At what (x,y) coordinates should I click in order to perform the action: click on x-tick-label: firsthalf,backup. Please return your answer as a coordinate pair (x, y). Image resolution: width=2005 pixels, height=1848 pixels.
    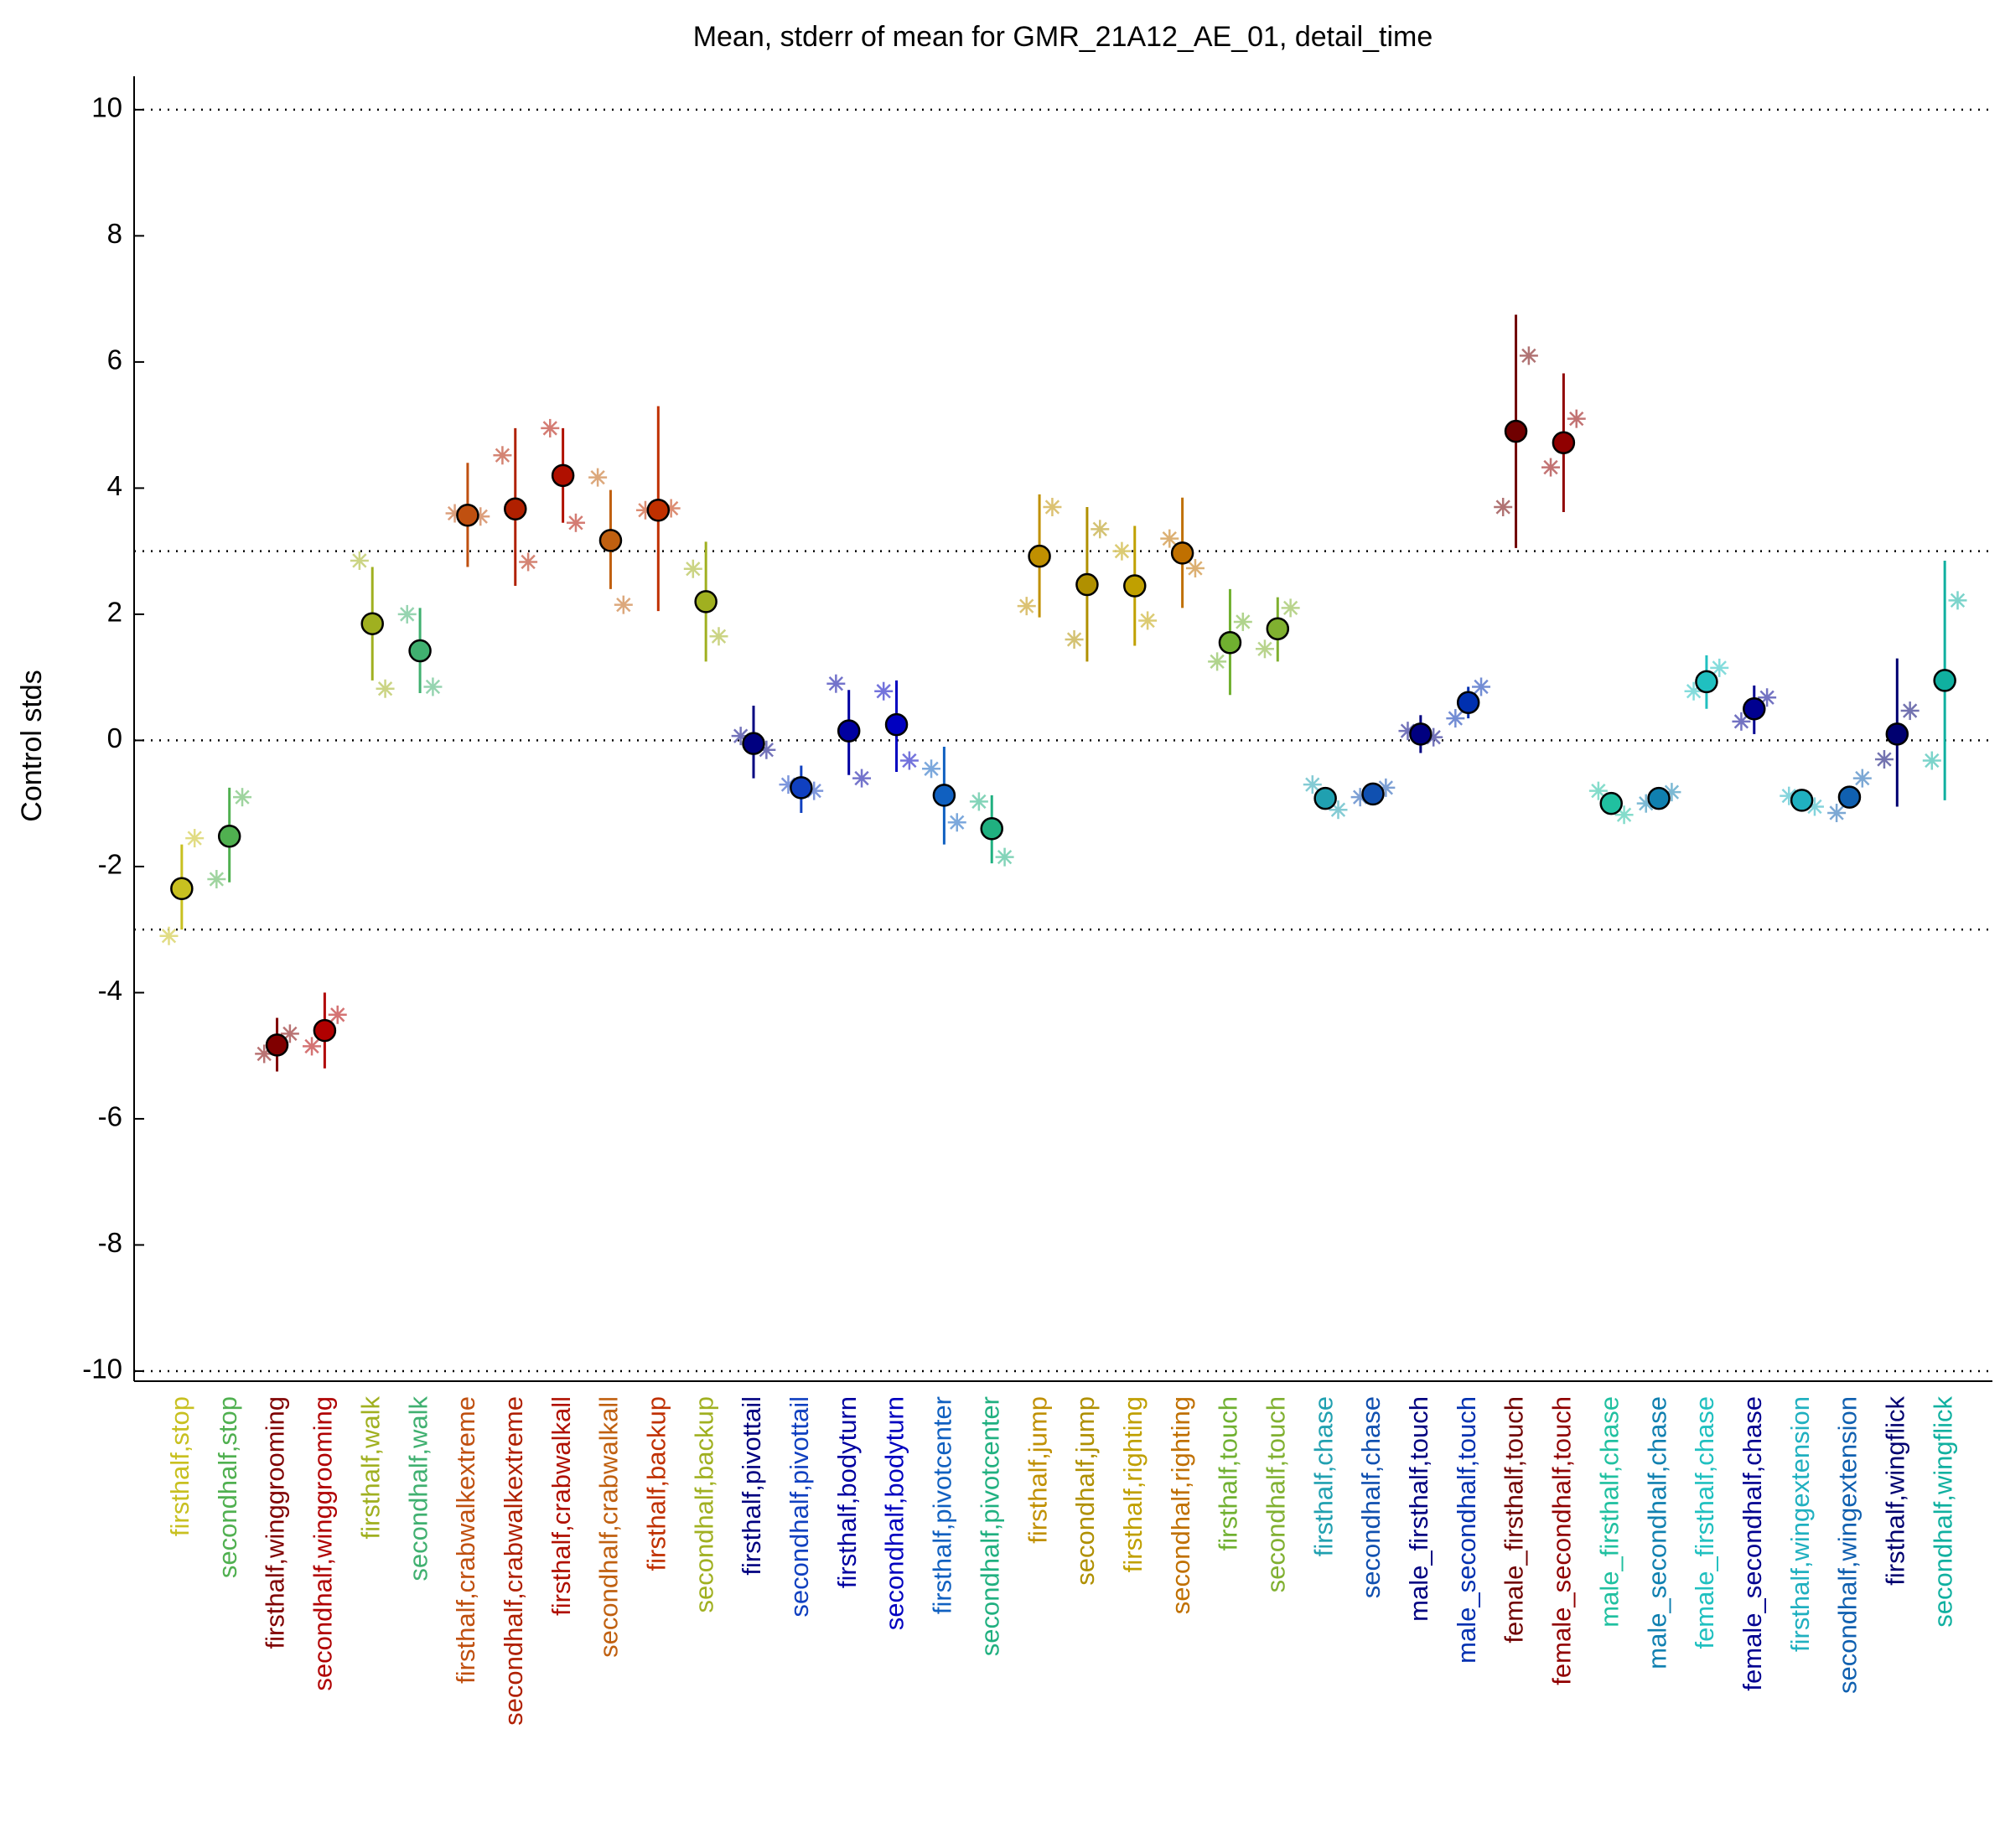
    Looking at the image, I should click on (656, 1483).